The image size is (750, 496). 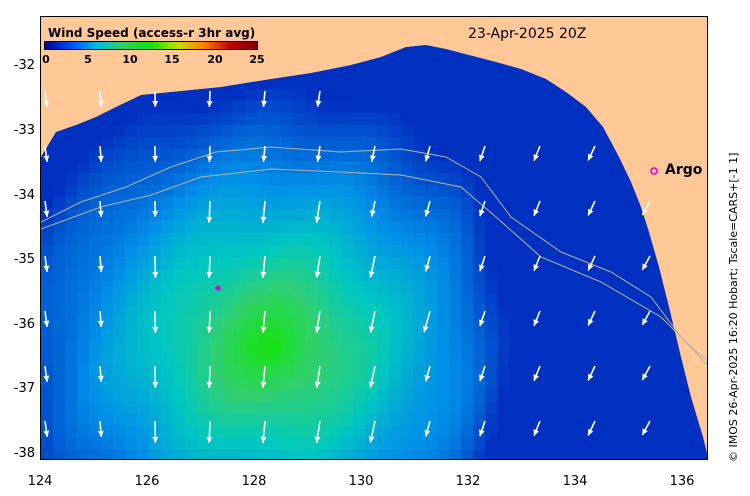 I want to click on argo-float-marker, so click(x=654, y=171).